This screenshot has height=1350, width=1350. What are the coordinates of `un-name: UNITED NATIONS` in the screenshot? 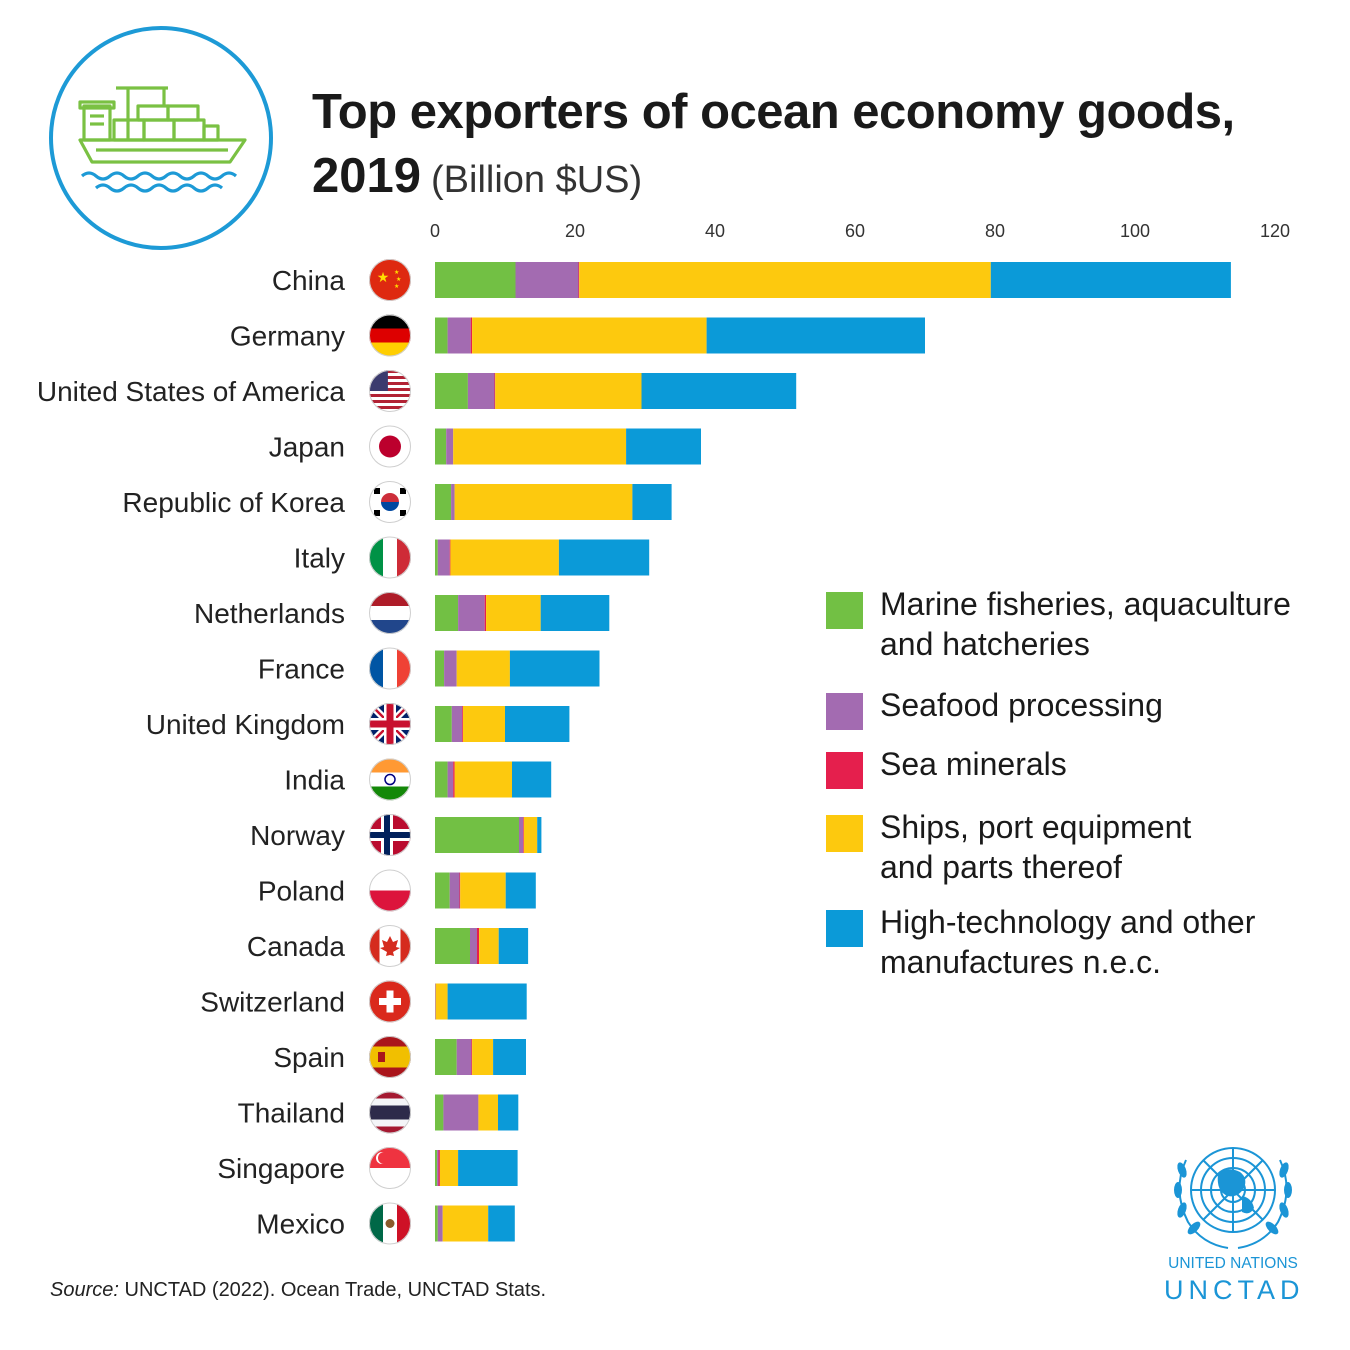 It's located at (1233, 1263).